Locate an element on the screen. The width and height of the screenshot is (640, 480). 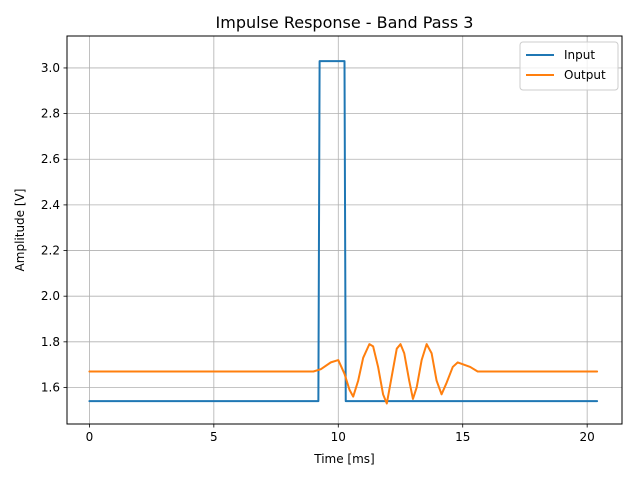
y-tick-label: 2.8 is located at coordinates (50, 114).